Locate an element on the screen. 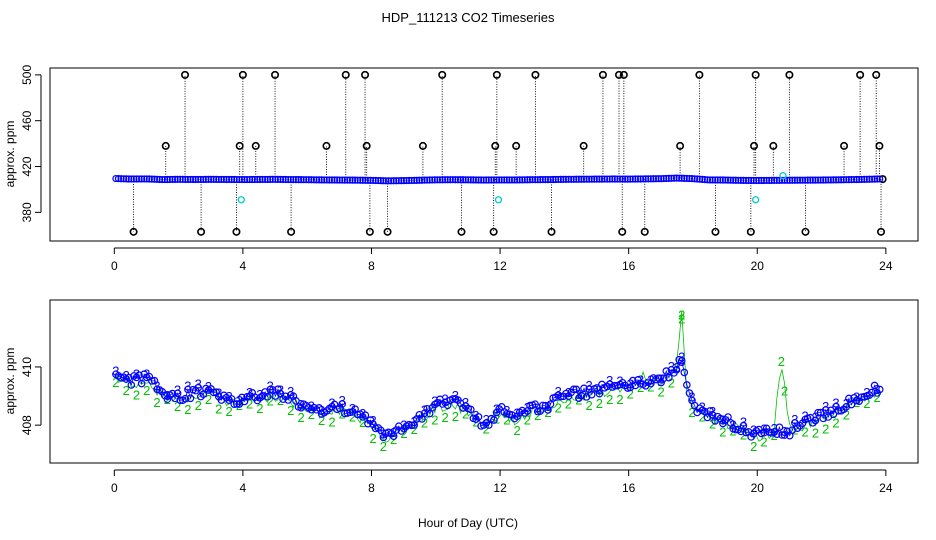 The image size is (936, 540). x-tick-label: 20 is located at coordinates (758, 266).